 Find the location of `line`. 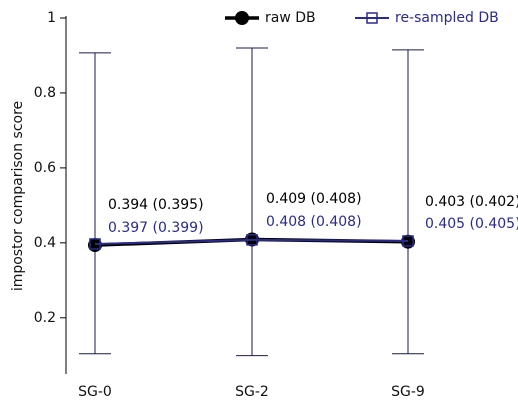

line is located at coordinates (251, 241).